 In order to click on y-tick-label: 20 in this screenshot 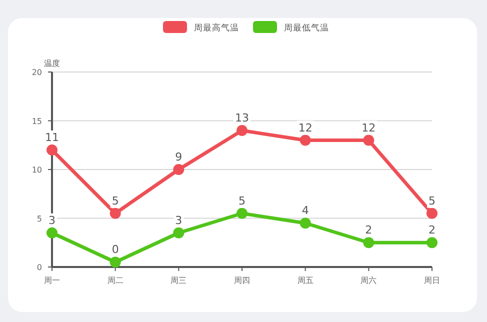, I will do `click(37, 72)`.